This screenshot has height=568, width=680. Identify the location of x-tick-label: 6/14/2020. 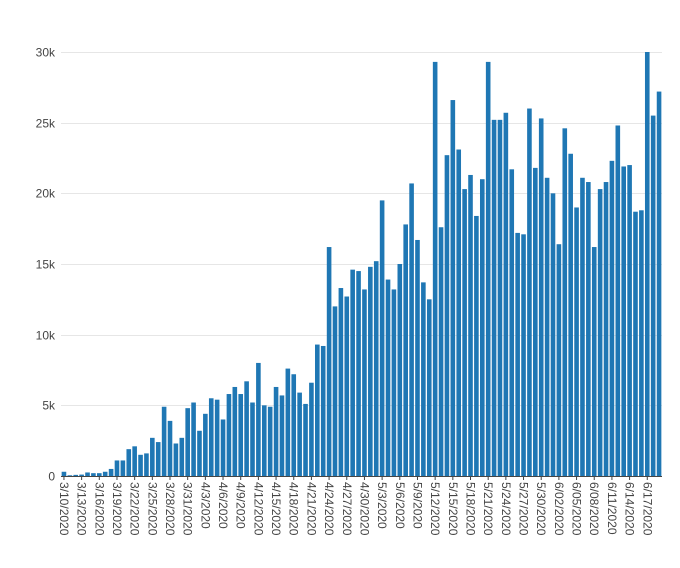
(630, 509).